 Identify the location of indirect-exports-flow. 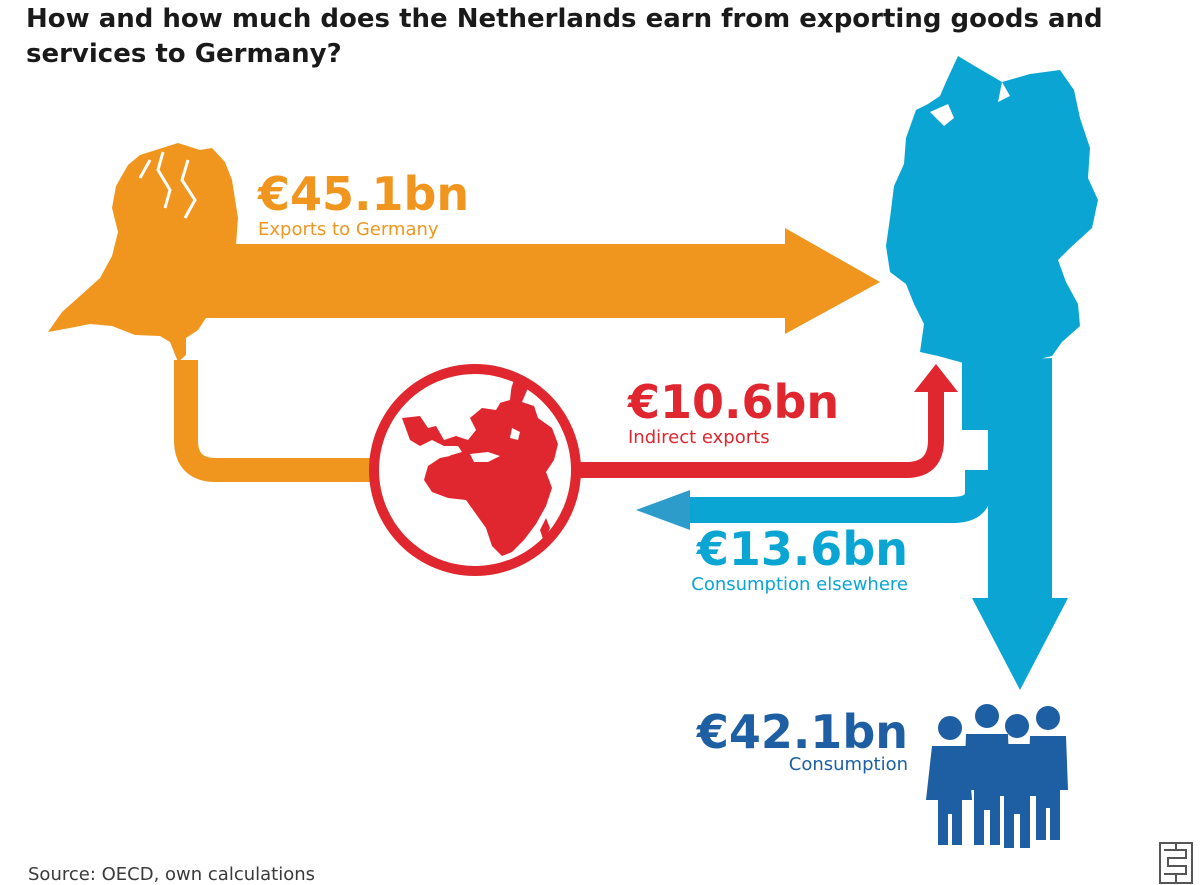
(752, 435).